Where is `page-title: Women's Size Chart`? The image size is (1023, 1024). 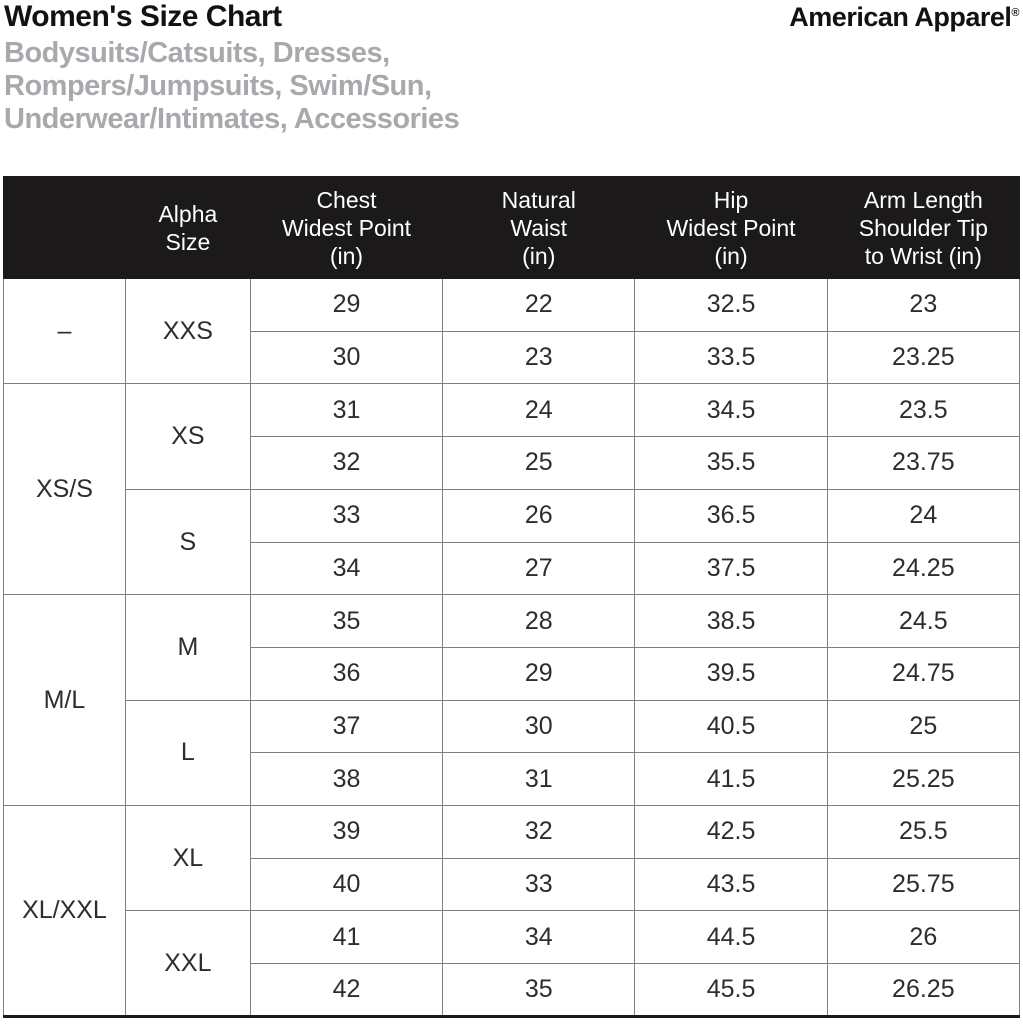 page-title: Women's Size Chart is located at coordinates (143, 16).